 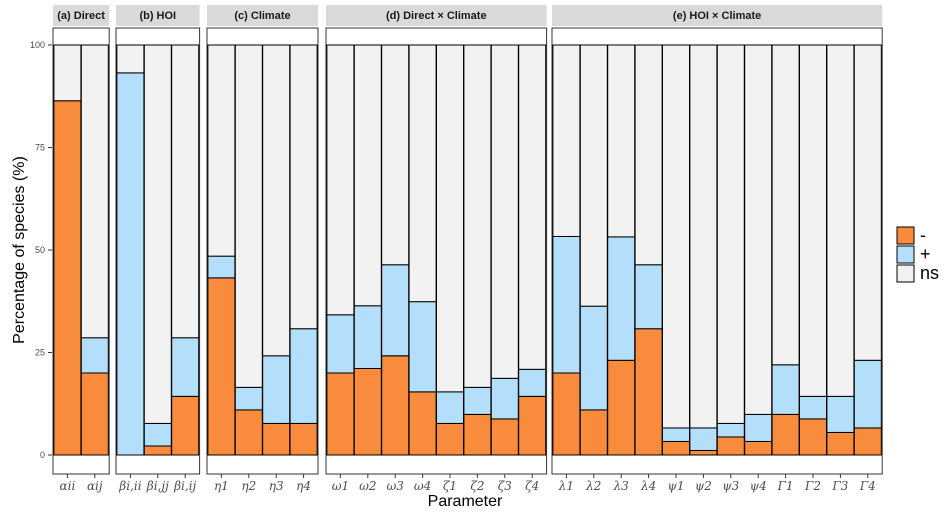 I want to click on x-tick-label: ζ2, so click(x=477, y=486).